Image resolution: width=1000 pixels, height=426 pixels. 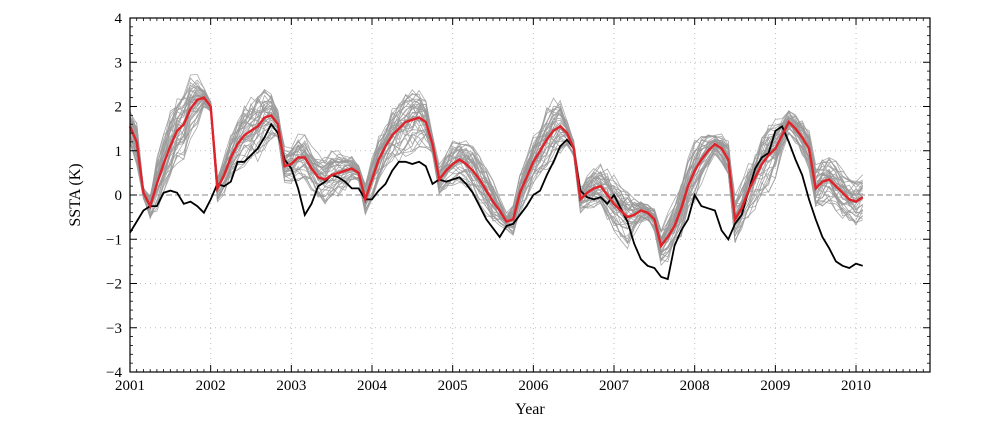 I want to click on x-tick-label: 2003, so click(x=291, y=386).